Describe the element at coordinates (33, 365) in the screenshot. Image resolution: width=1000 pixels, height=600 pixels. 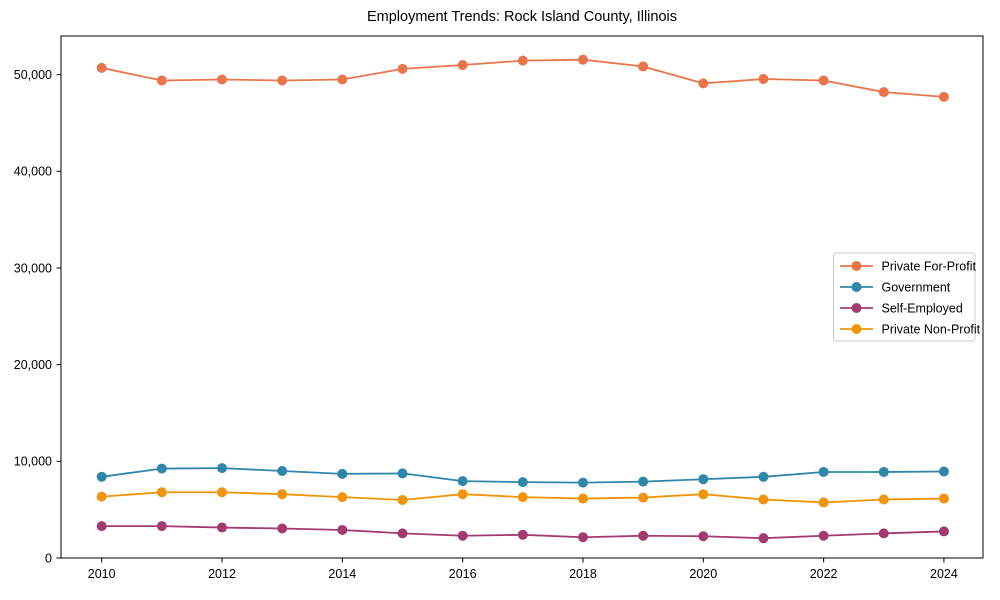
I see `y-tick-label: 20,000` at that location.